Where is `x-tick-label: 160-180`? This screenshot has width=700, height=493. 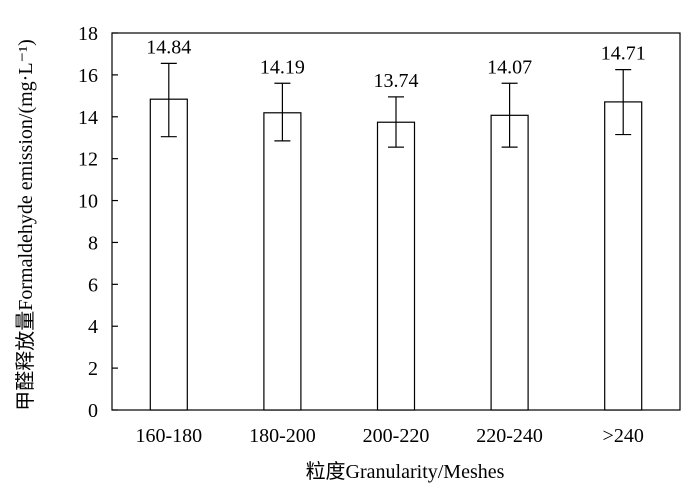
x-tick-label: 160-180 is located at coordinates (168, 436).